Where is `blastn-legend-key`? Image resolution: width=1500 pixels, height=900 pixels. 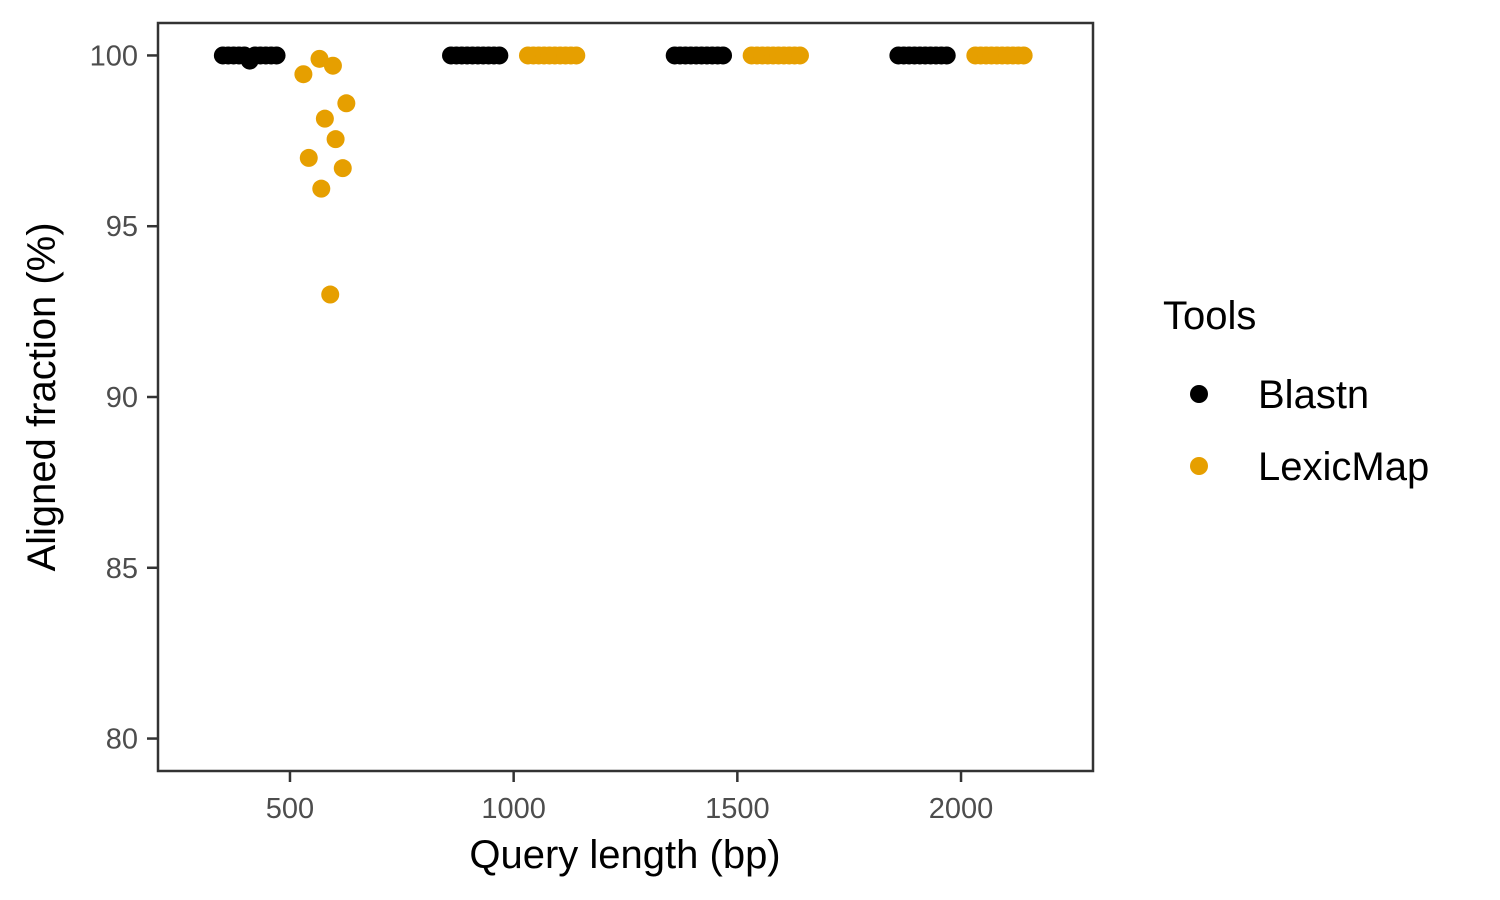 blastn-legend-key is located at coordinates (1199, 394).